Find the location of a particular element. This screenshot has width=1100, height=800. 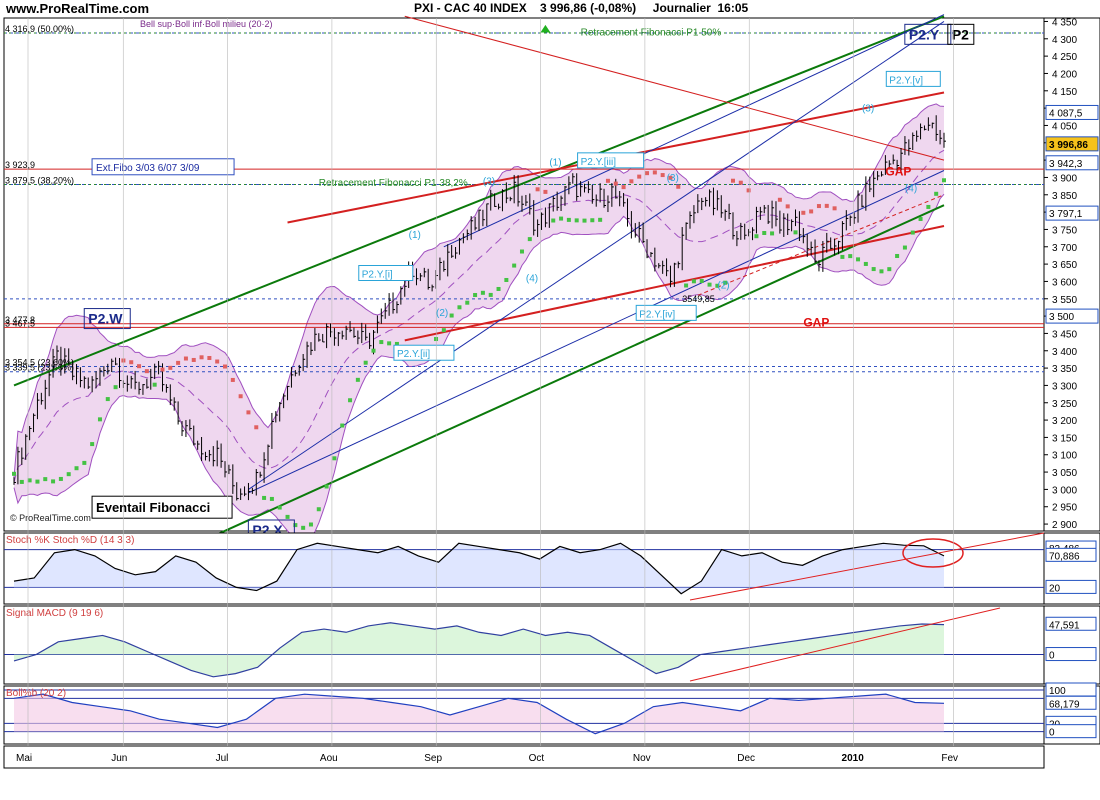

instrument-name: PXI - CAC 40 INDEX is located at coordinates (470, 8).